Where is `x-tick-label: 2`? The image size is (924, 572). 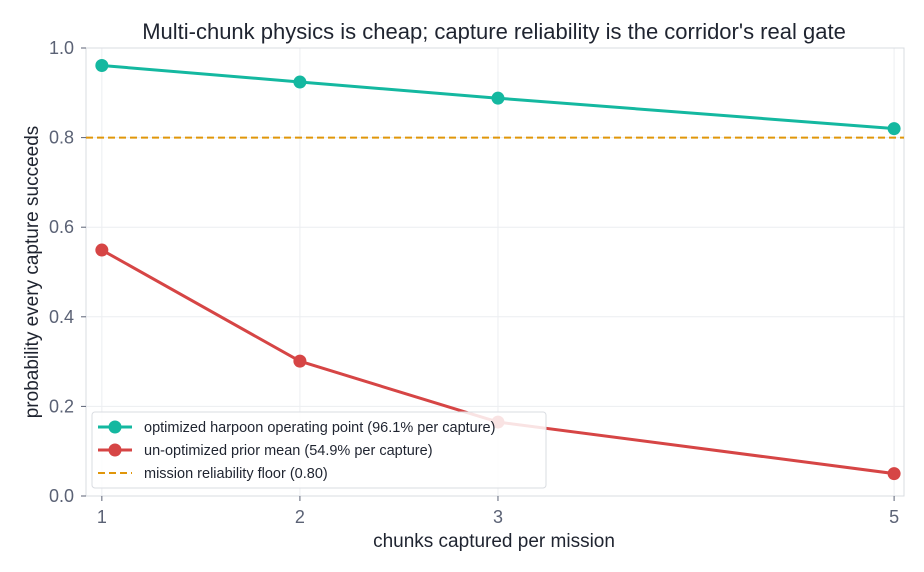 x-tick-label: 2 is located at coordinates (300, 517).